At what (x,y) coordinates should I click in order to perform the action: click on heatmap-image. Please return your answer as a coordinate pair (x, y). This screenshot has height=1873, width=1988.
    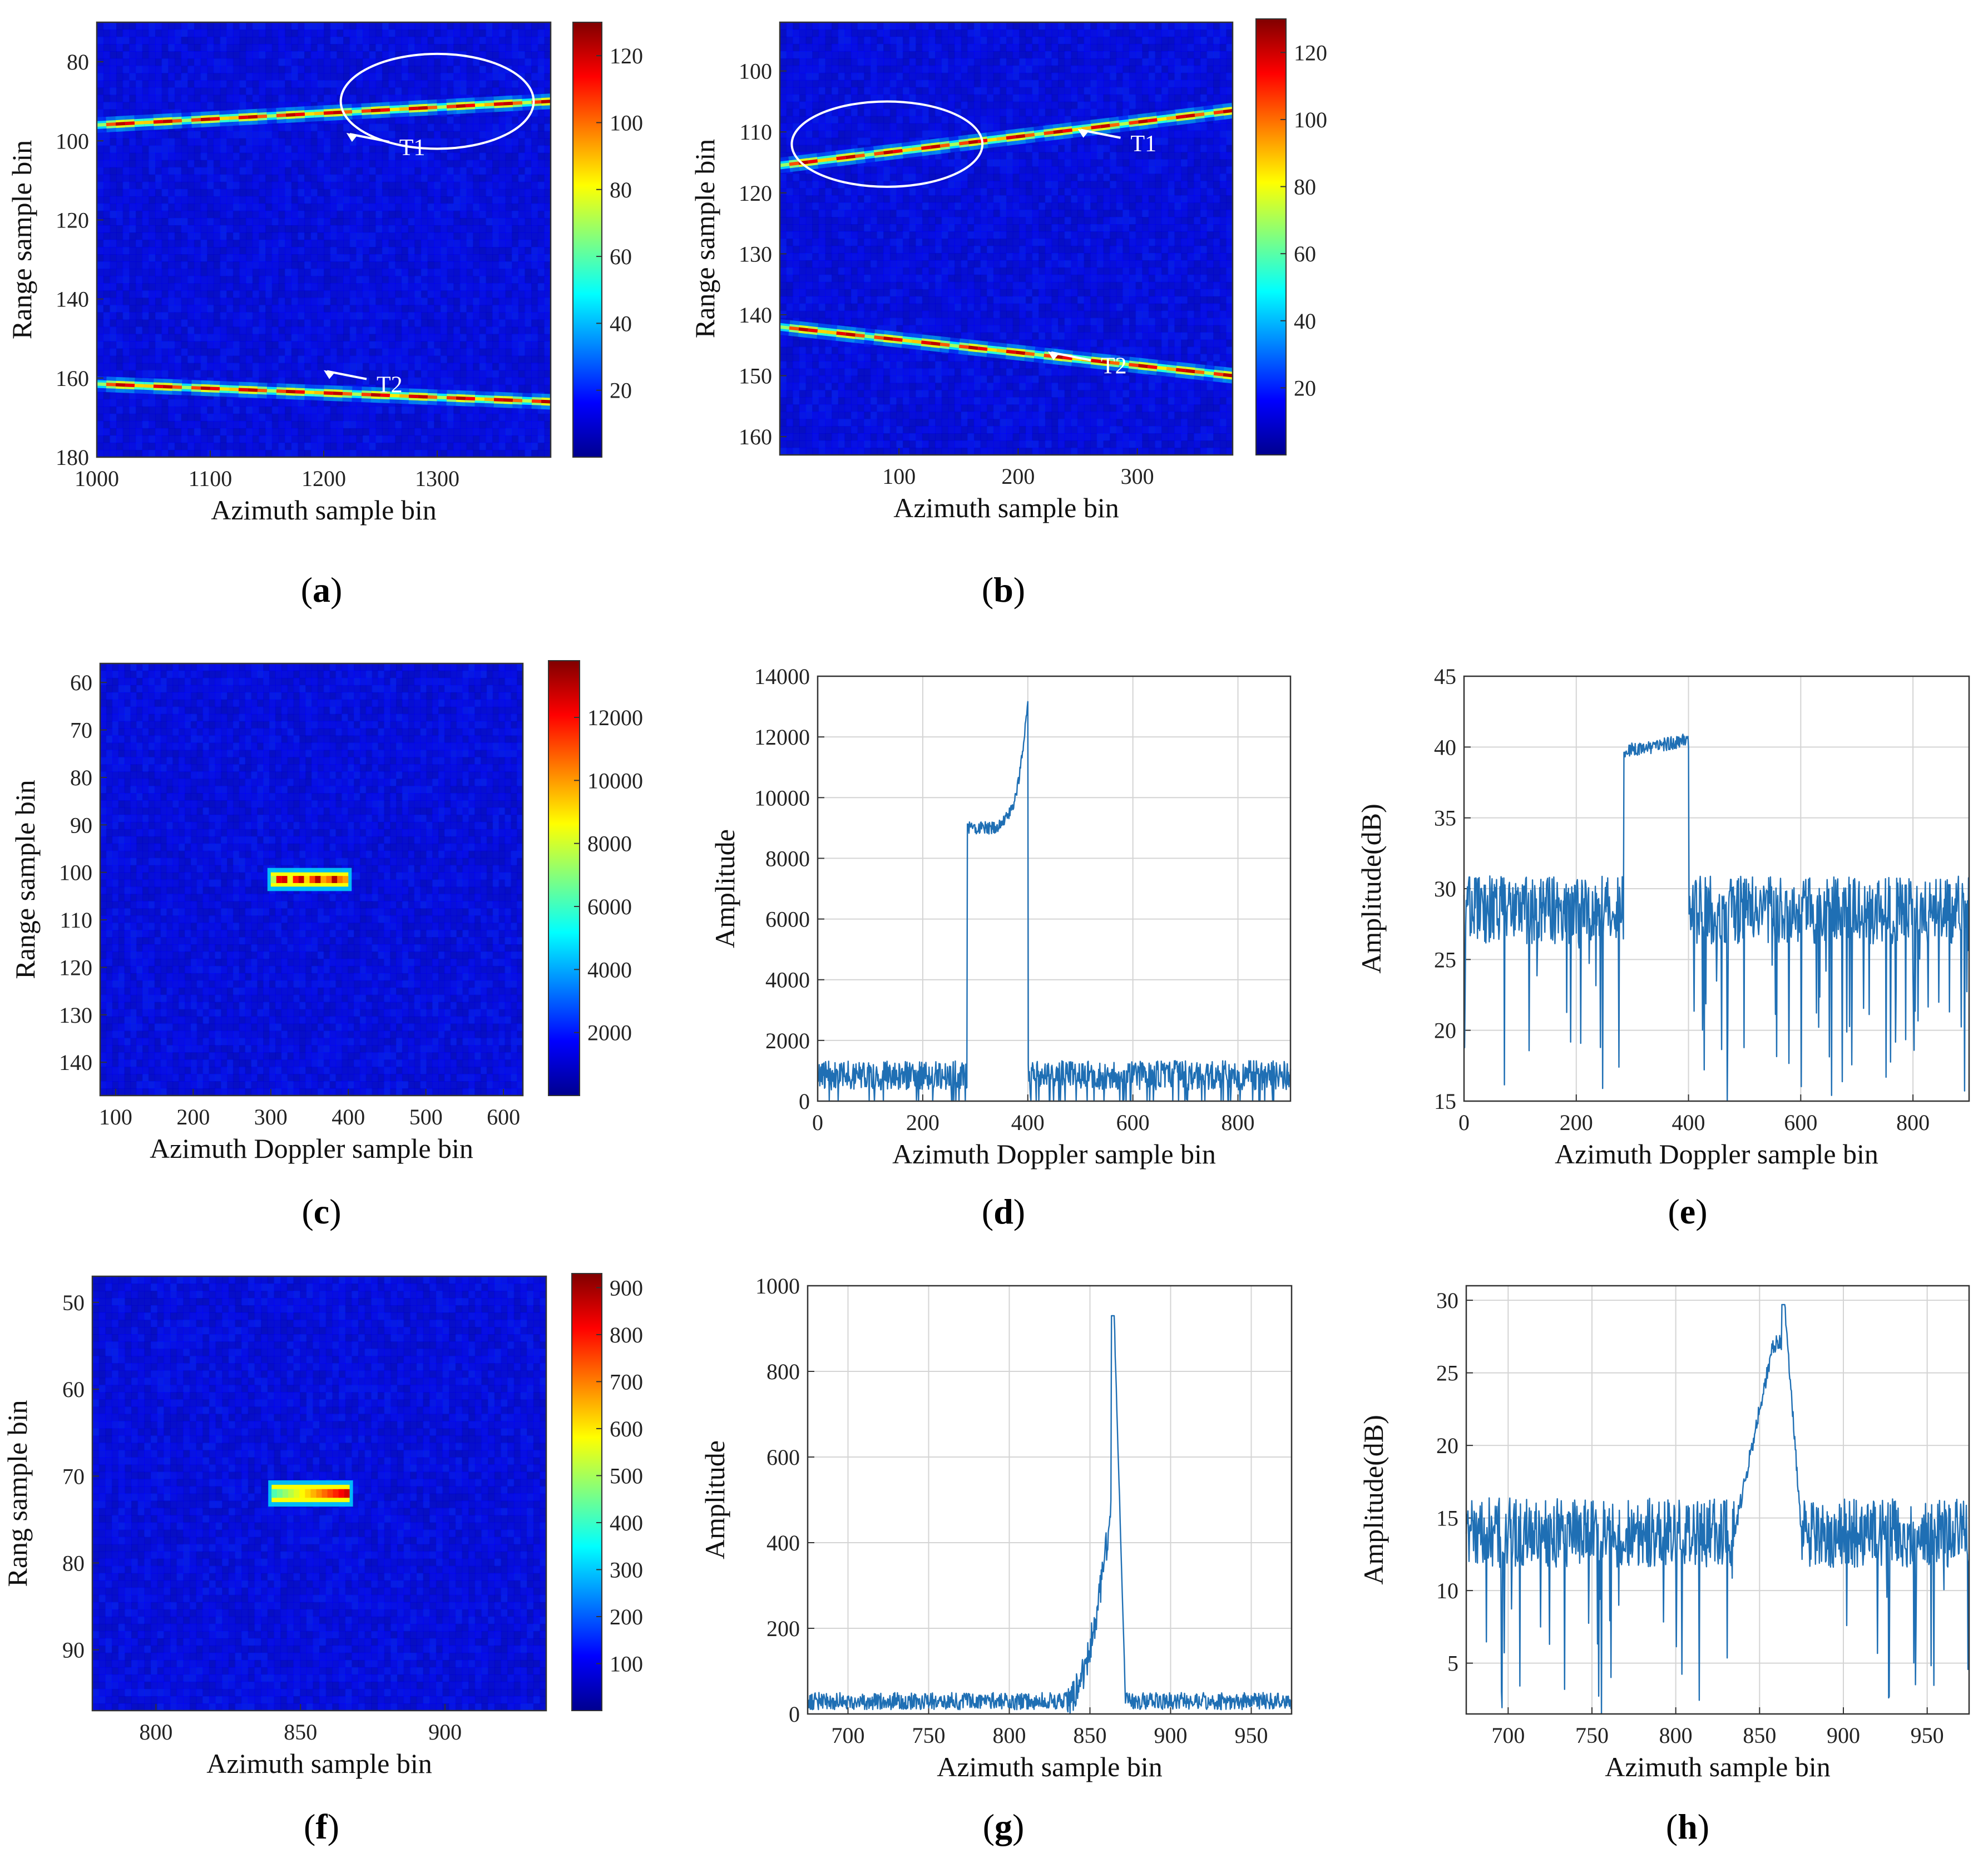
    Looking at the image, I should click on (1006, 238).